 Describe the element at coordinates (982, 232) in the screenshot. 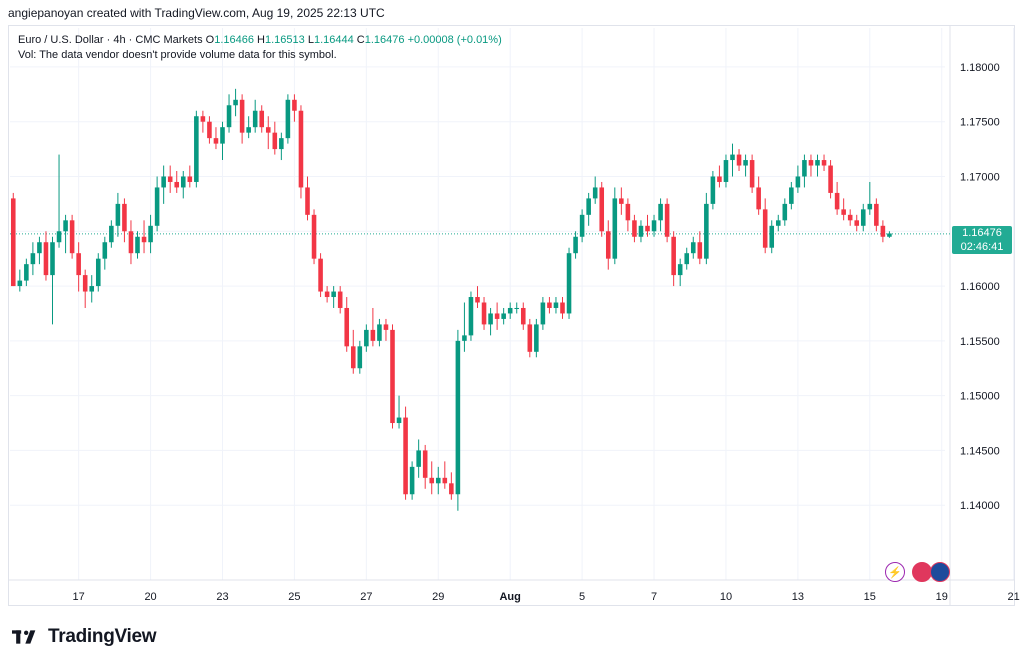

I see `last-price-value: 1.16476` at that location.